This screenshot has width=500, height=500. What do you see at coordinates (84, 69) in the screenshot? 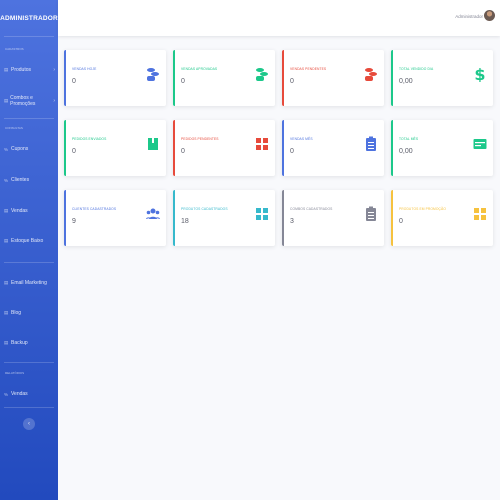
I see `stat-card-label: VENDAS HOJE` at bounding box center [84, 69].